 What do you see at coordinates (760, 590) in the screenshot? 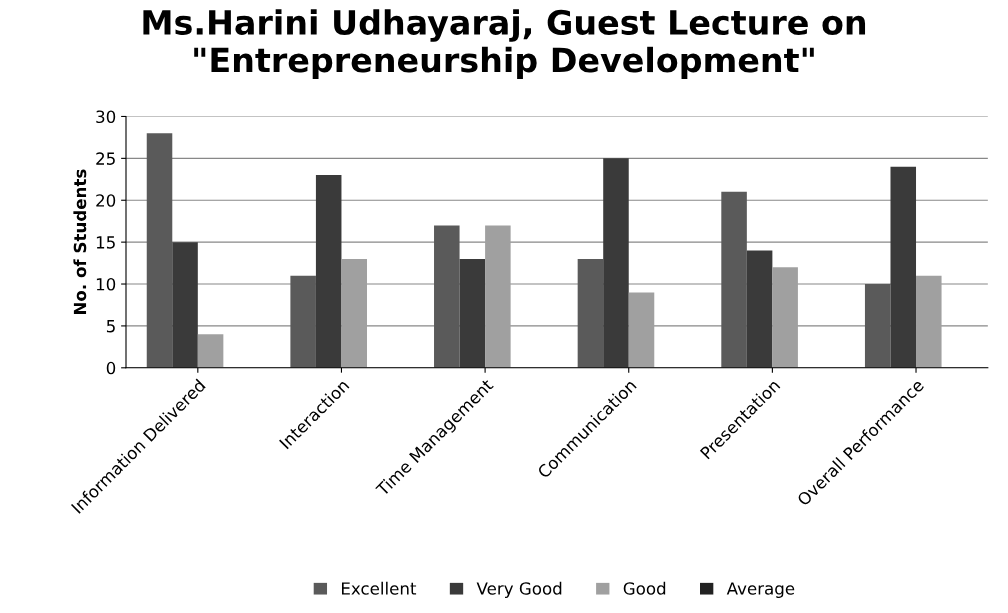
I see `legend-label: Average` at bounding box center [760, 590].